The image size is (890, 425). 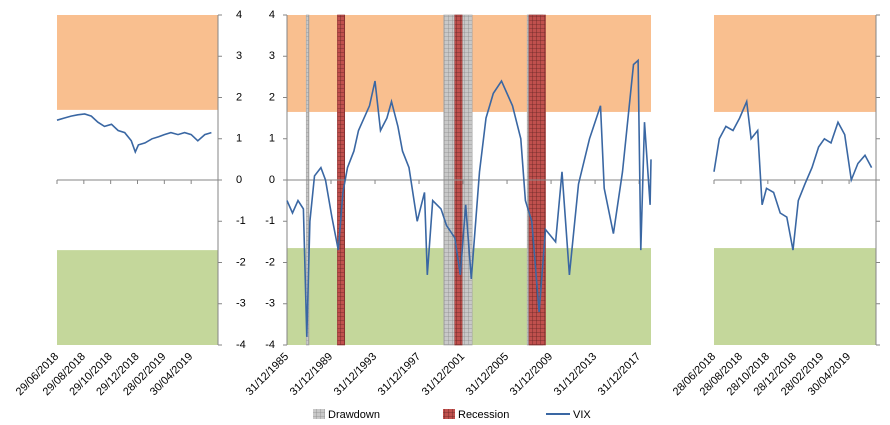 I want to click on x-tick-label: 31/12/2005, so click(x=487, y=374).